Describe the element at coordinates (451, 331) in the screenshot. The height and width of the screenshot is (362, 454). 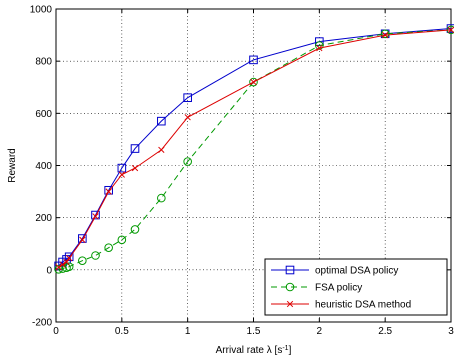
I see `x-tick-label: 3` at that location.